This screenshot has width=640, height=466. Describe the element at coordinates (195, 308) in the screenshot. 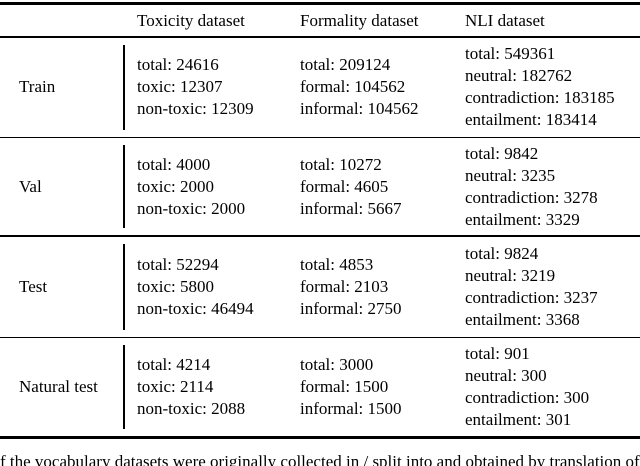

I see `stat-line: non-toxic: 46494` at that location.